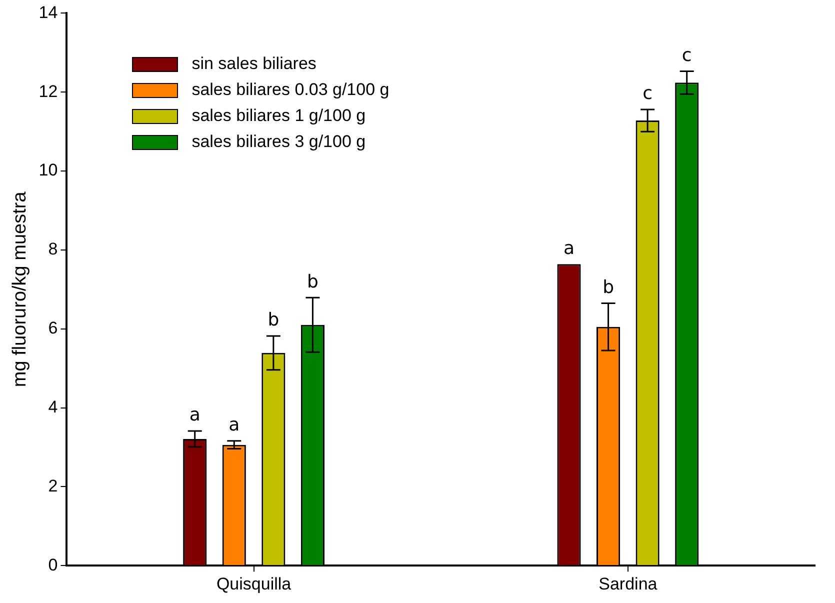 This screenshot has height=603, width=835. I want to click on y-tick-label: 14, so click(48, 12).